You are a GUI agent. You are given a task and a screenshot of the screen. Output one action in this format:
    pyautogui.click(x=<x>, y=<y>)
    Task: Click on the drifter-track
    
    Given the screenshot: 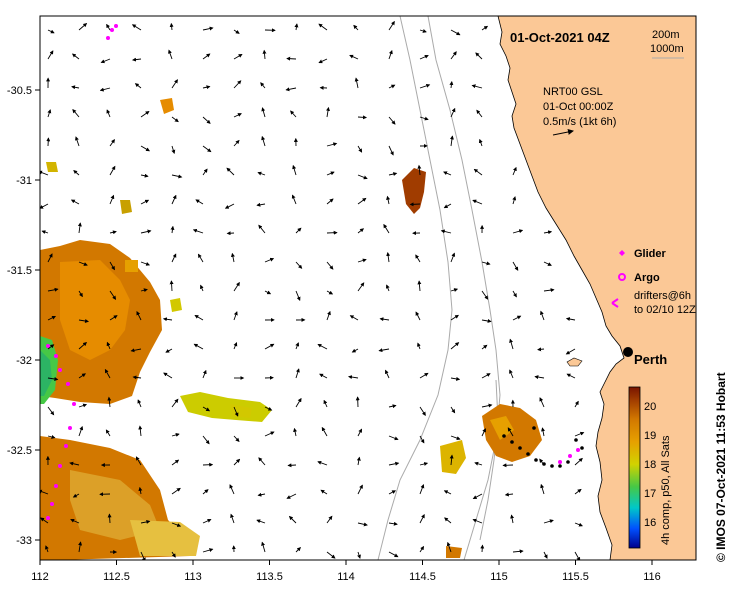 What is the action you would take?
    pyautogui.click(x=543, y=447)
    